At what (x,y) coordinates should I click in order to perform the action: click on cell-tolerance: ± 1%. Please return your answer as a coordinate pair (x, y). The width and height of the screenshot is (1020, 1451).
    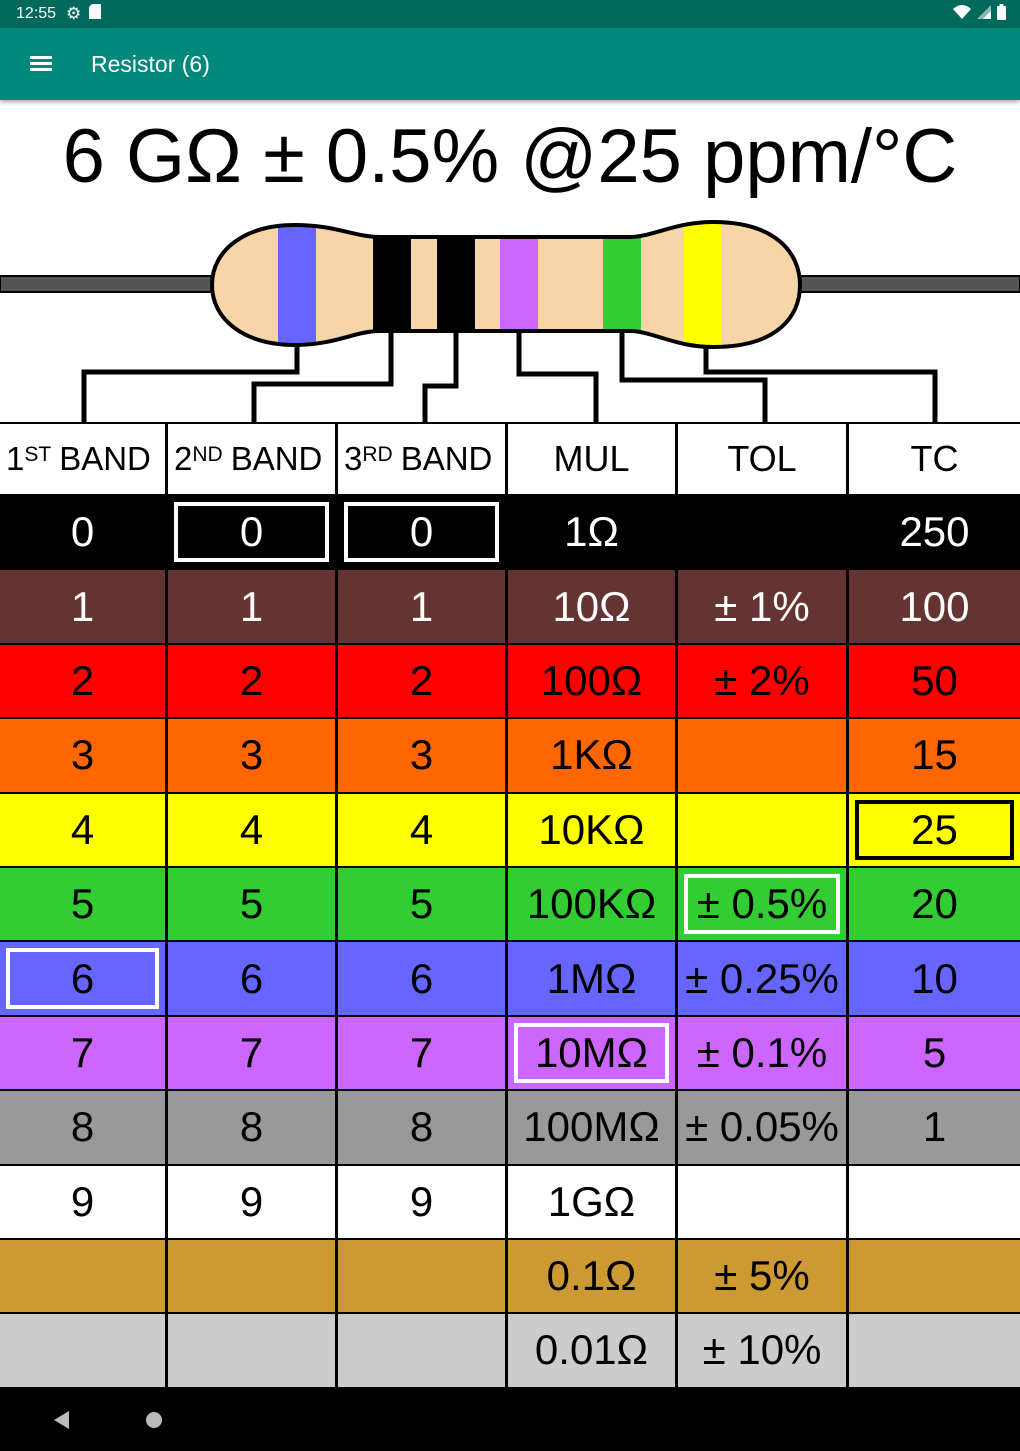
    Looking at the image, I should click on (763, 607).